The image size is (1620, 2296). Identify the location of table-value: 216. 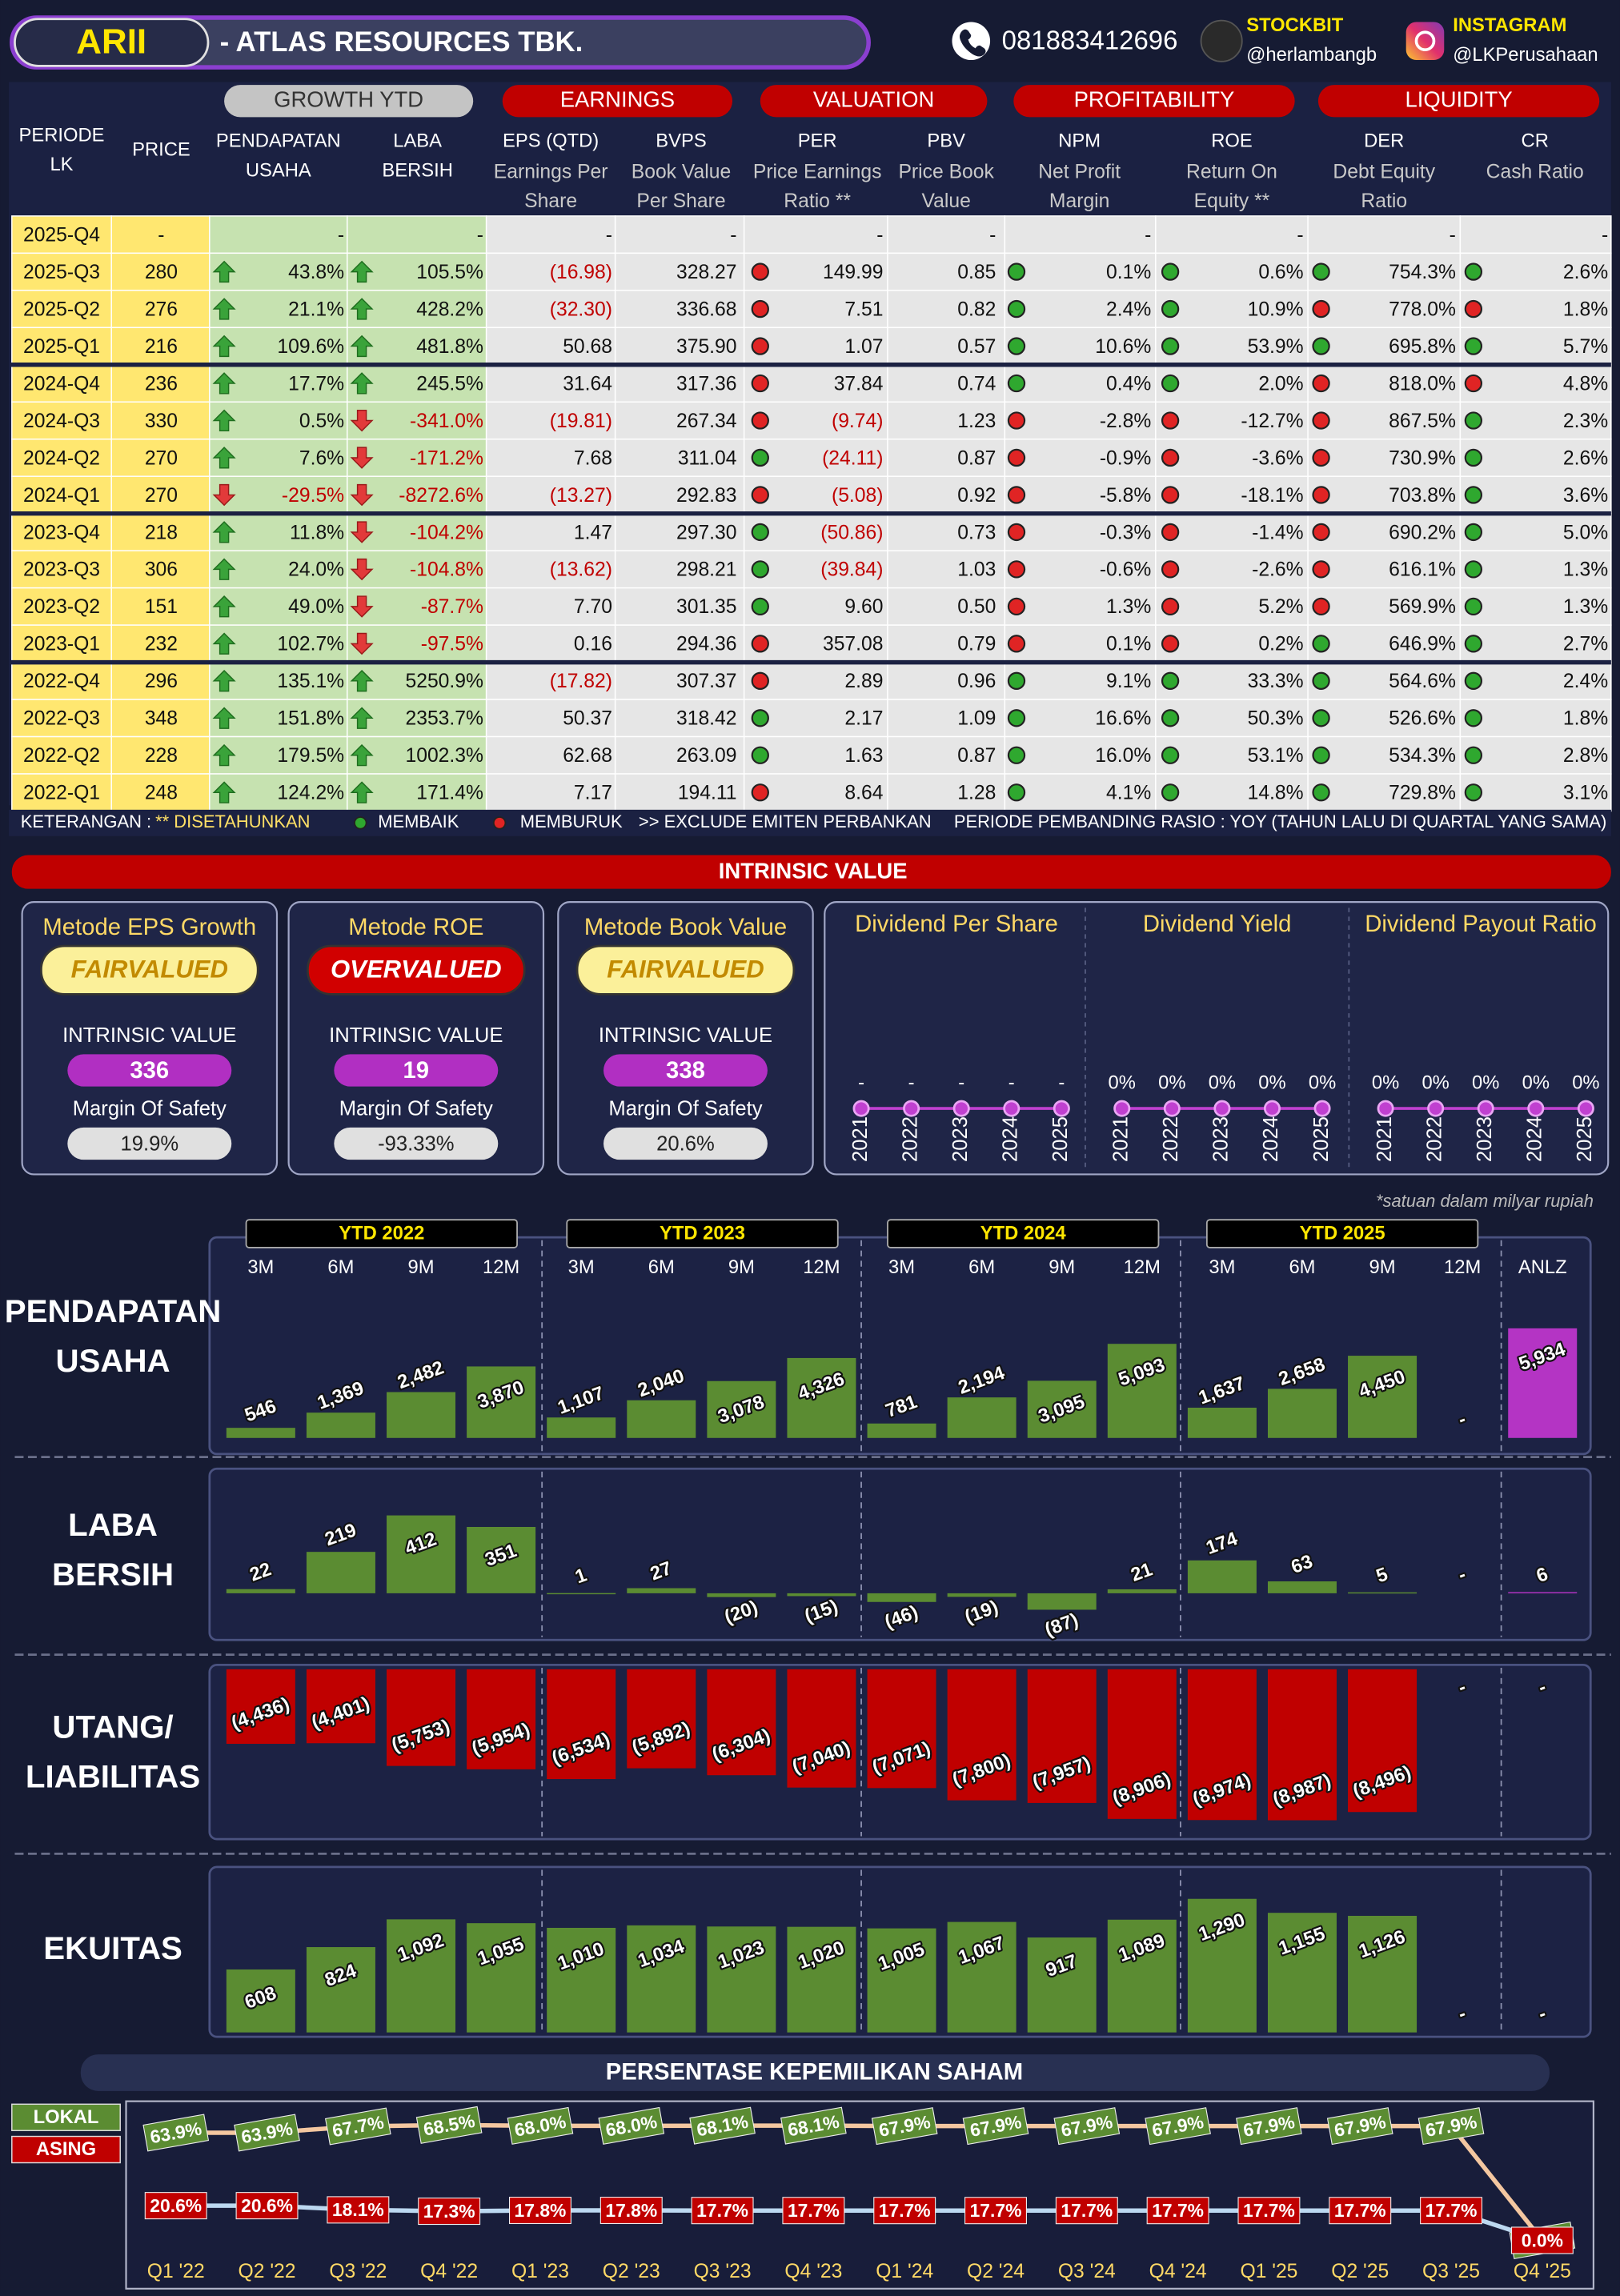
(161, 347).